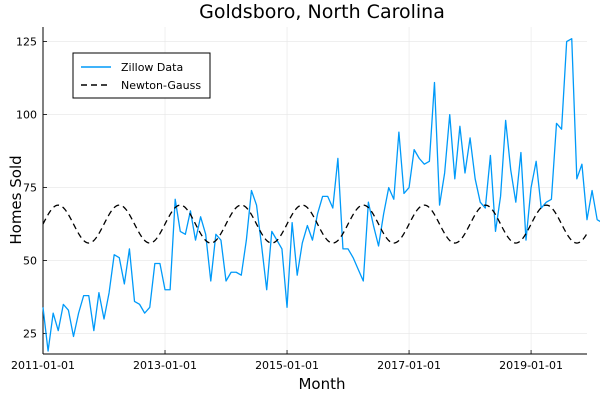 This screenshot has height=400, width=600. I want to click on legend: Zillow Data Newton-Gauss, so click(141, 75).